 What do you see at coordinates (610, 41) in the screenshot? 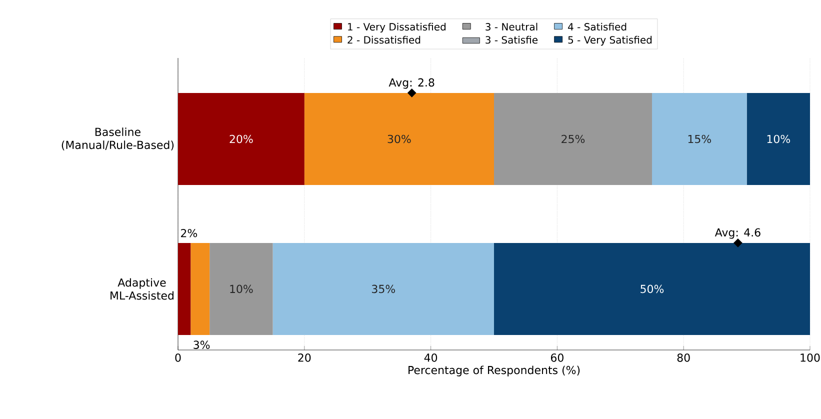
I see `legend-label: 5 - Very Satisfied` at bounding box center [610, 41].